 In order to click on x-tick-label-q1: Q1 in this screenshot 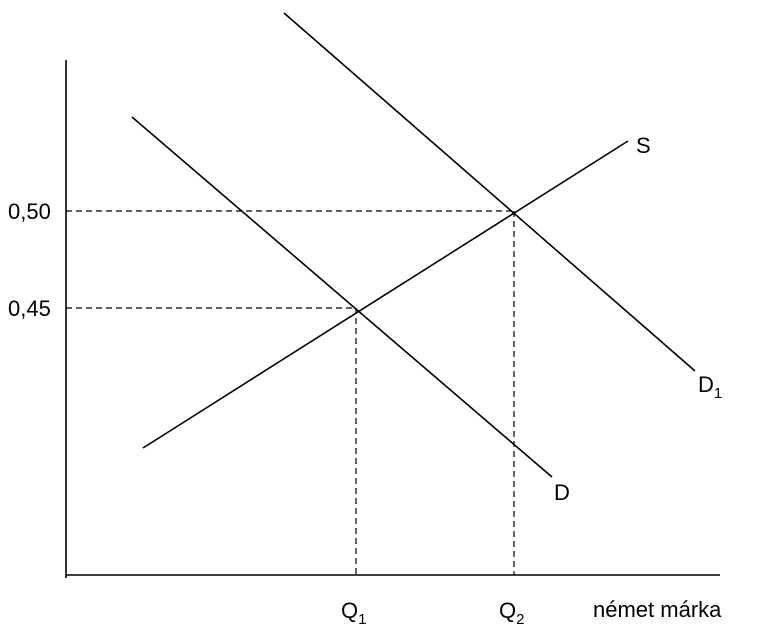, I will do `click(353, 612)`.